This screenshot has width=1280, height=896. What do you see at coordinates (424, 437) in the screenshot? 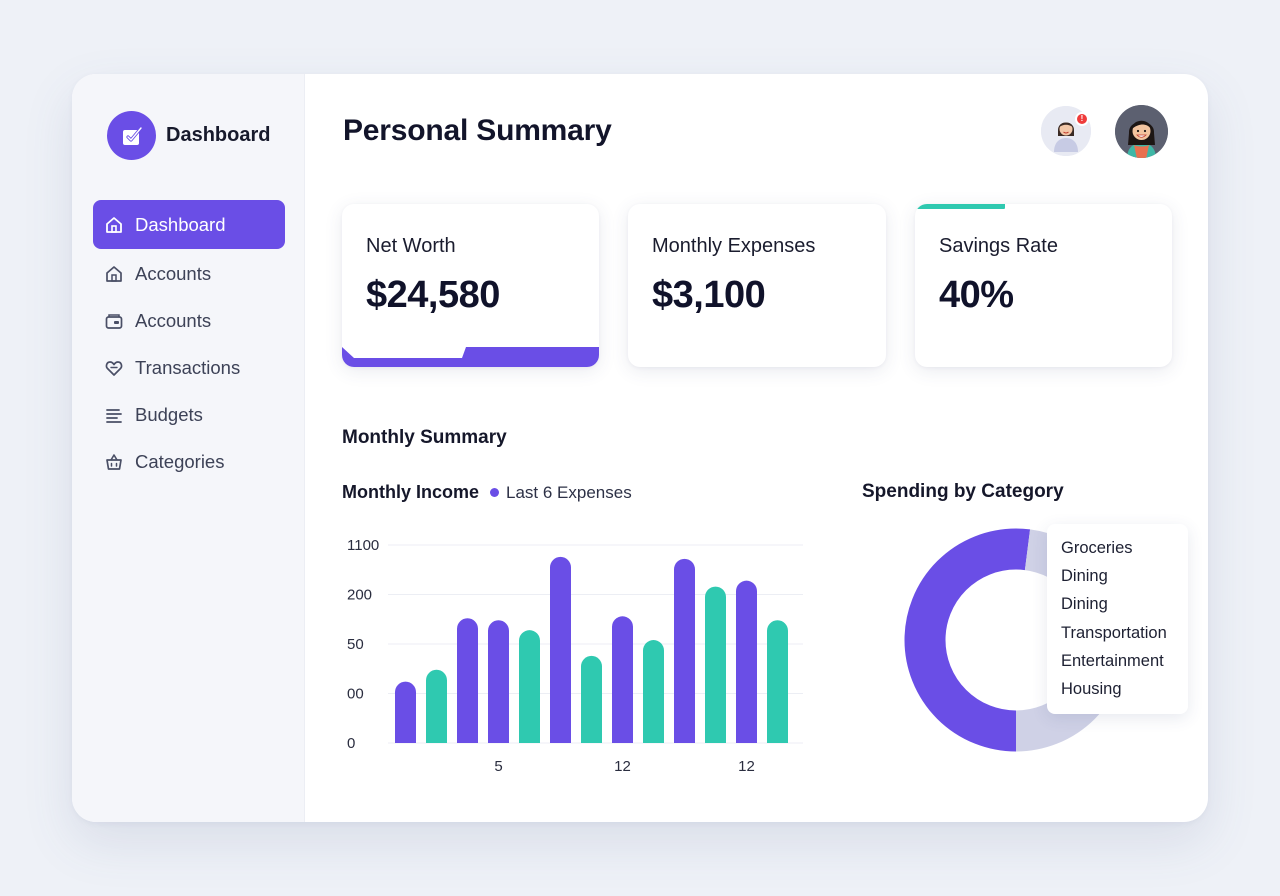
I see `section-title: Monthly Summary` at bounding box center [424, 437].